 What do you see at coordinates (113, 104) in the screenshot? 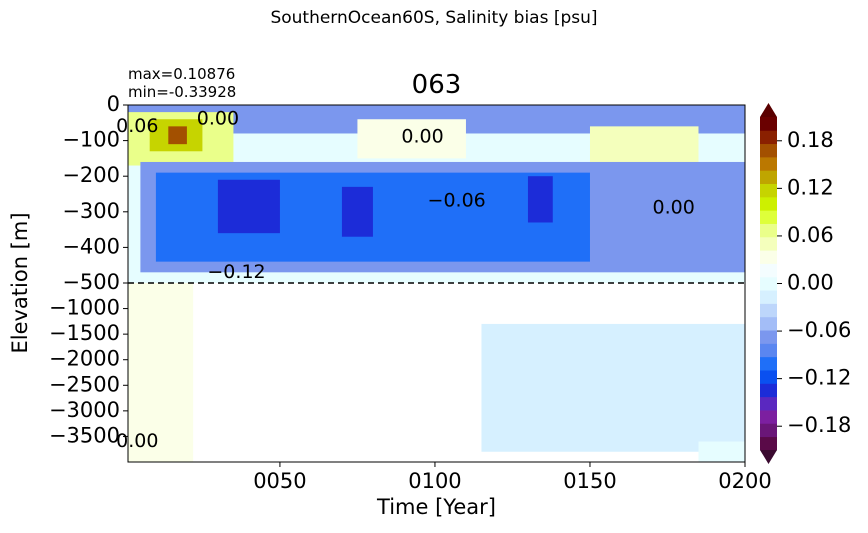
I see `y-tick-label: 0` at bounding box center [113, 104].